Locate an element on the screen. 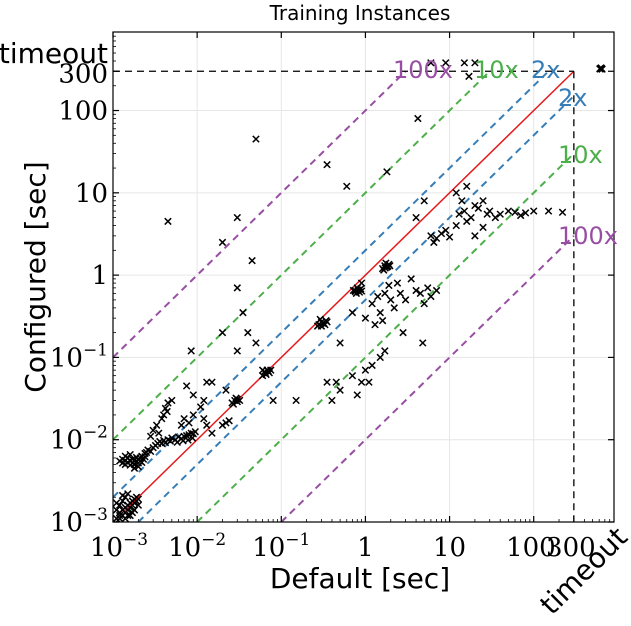 The image size is (631, 626). y-tick-label: 100 is located at coordinates (83, 112).